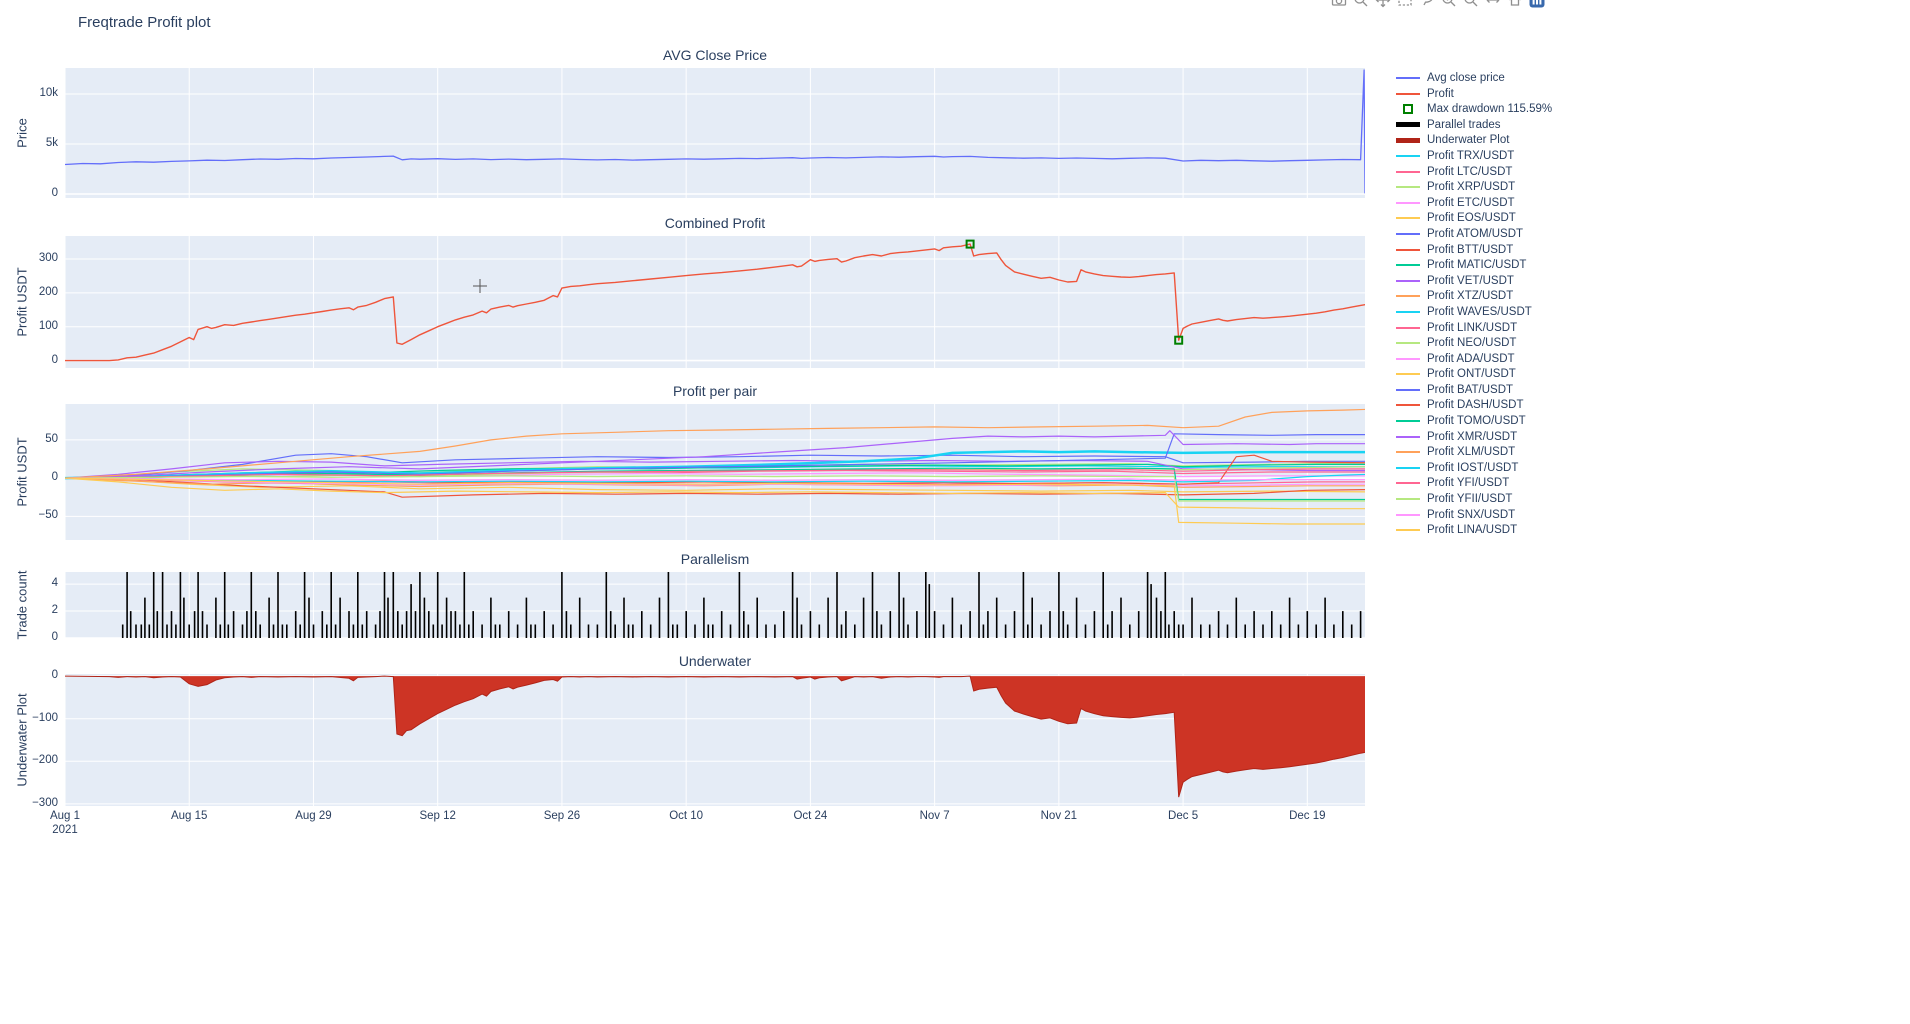  Describe the element at coordinates (1493, 4) in the screenshot. I see `autoscale-icon` at that location.